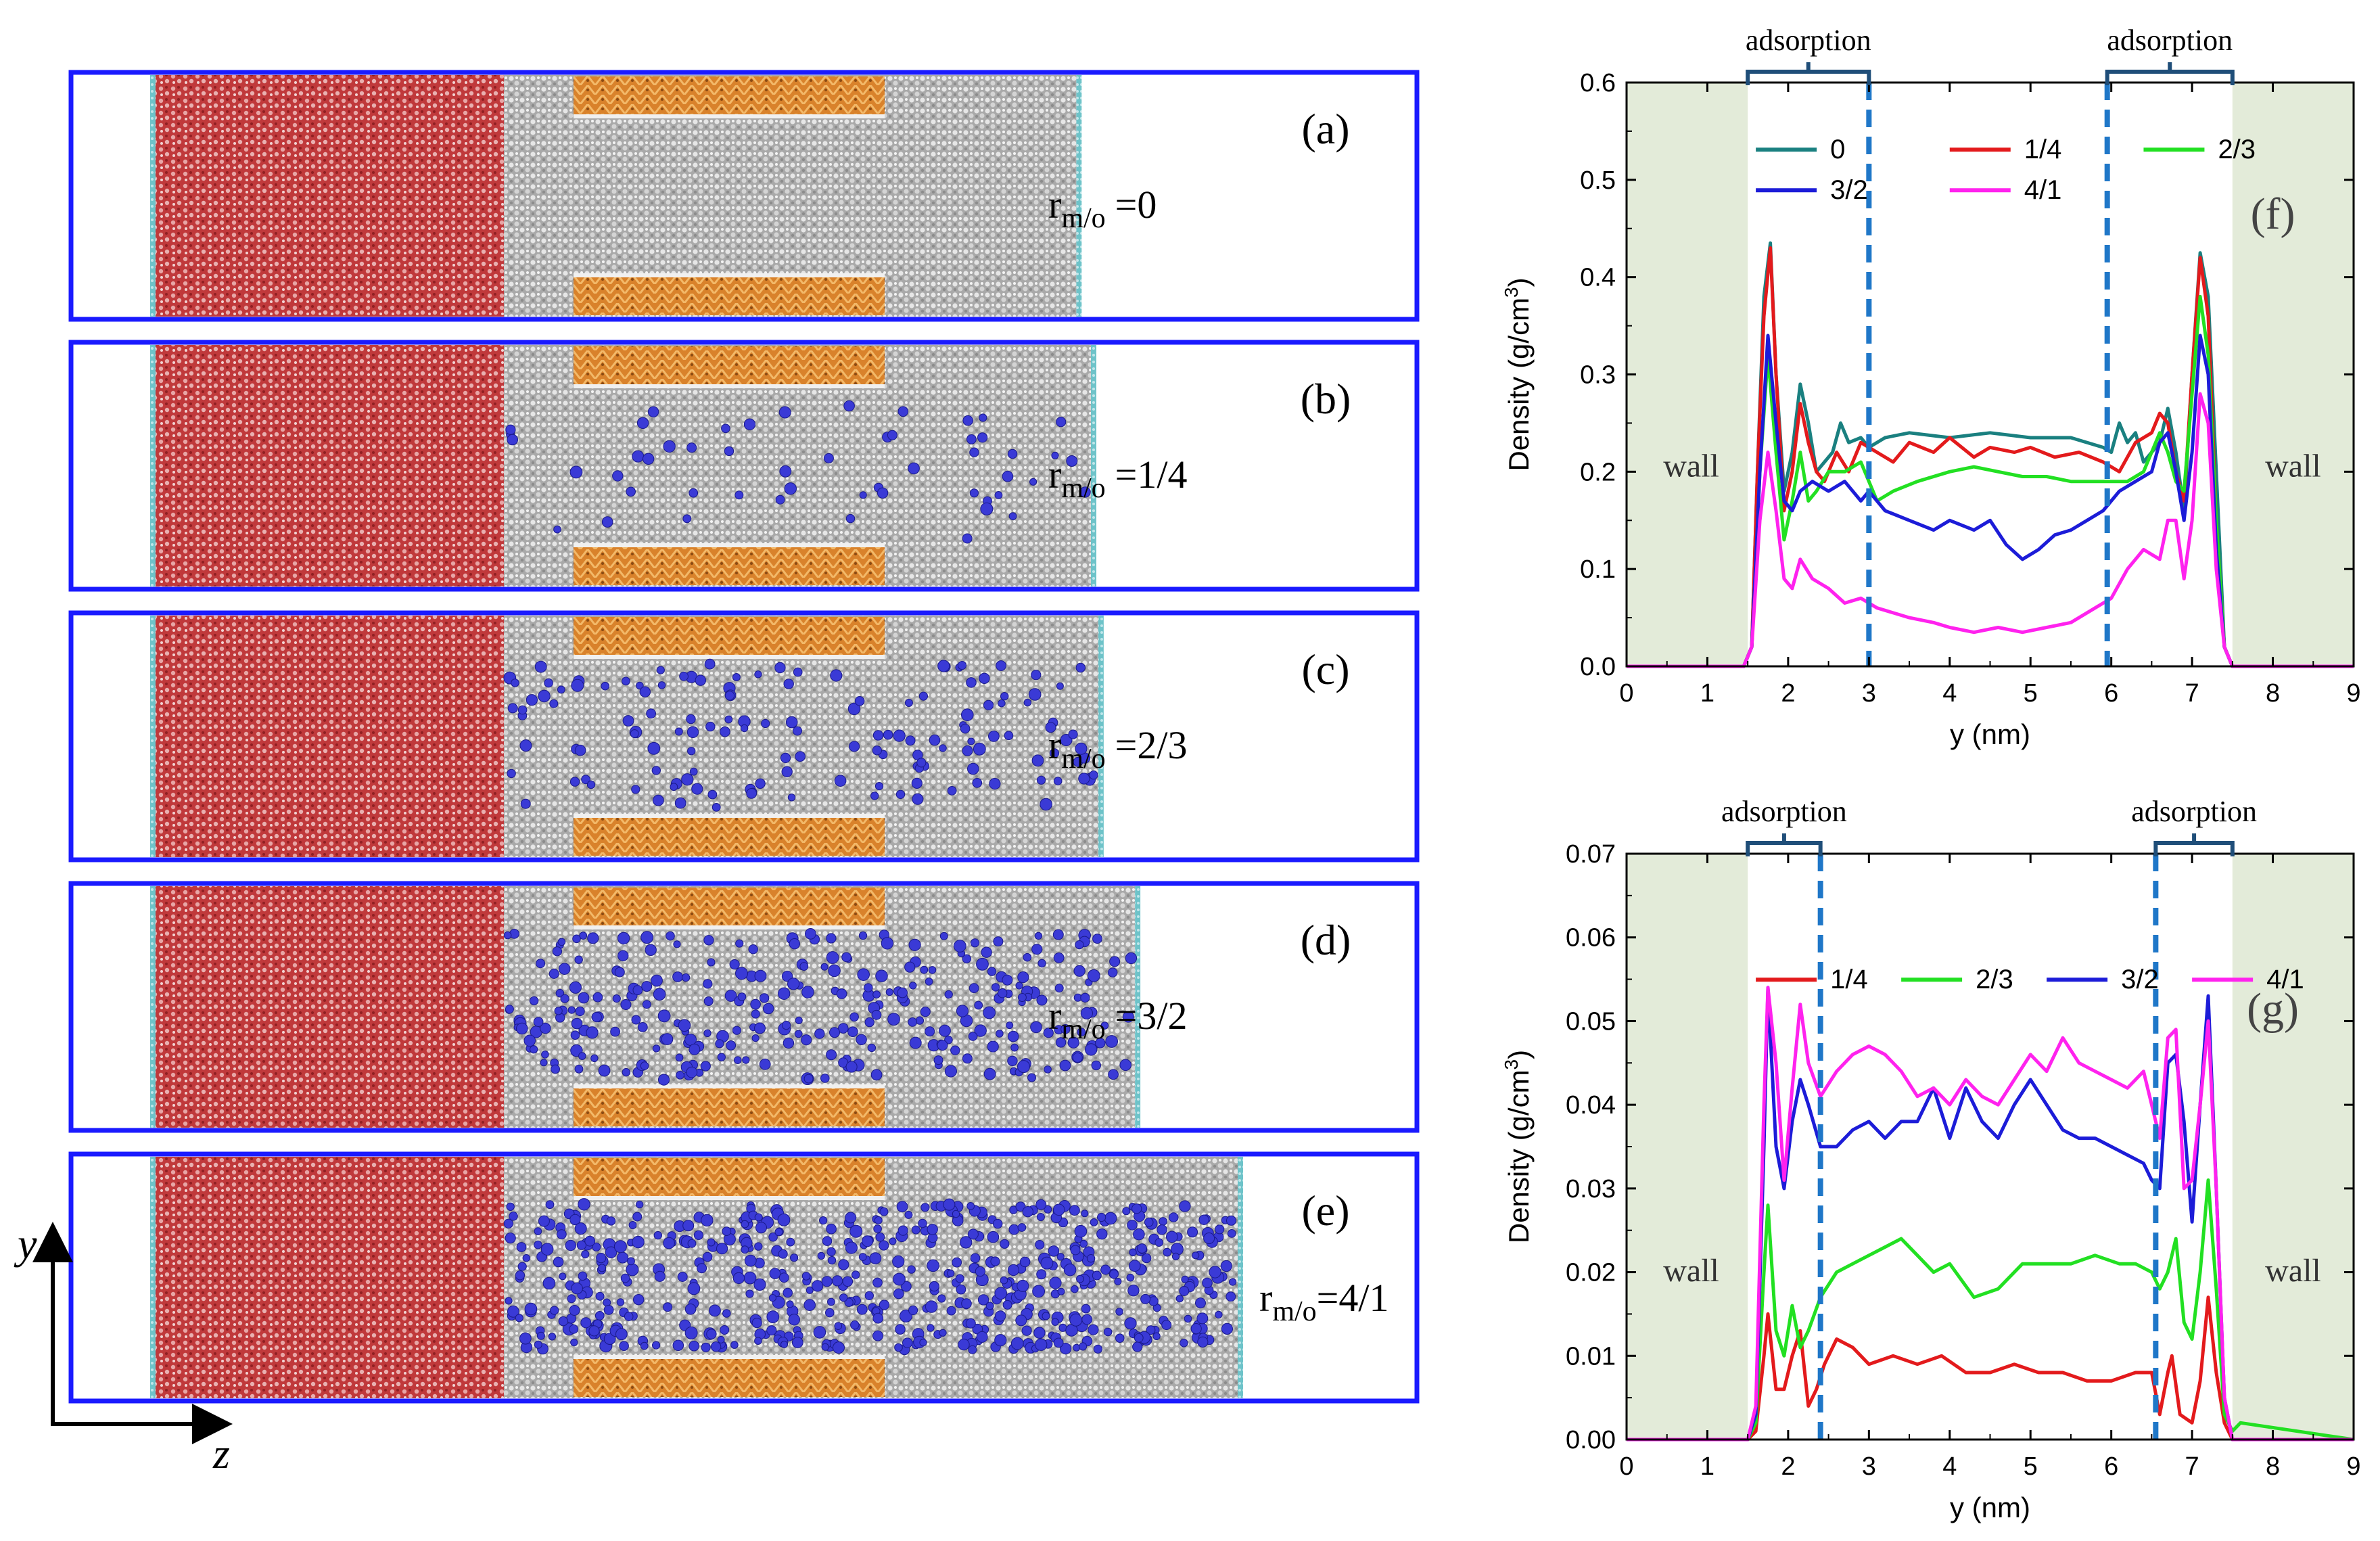  I want to click on legend-label: 1/4, so click(2043, 149).